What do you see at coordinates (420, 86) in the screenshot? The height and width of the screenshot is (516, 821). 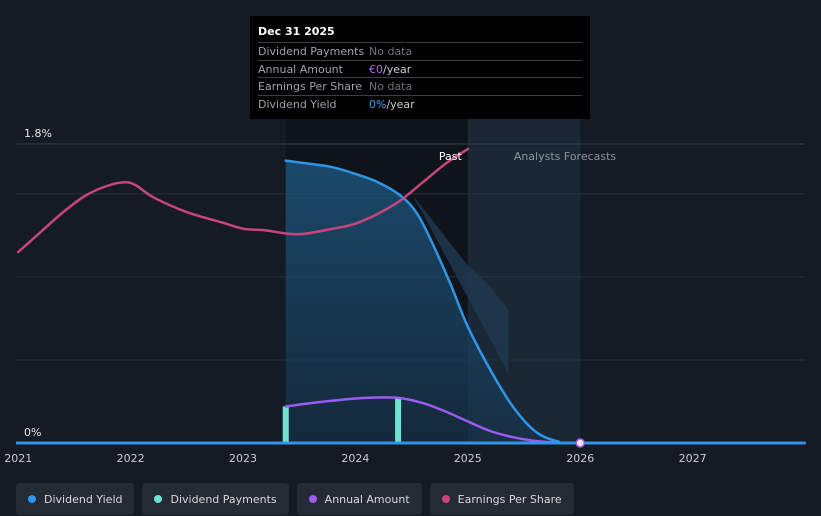 I see `tooltip-row-earnings-per-share: Earnings Per Share No data` at bounding box center [420, 86].